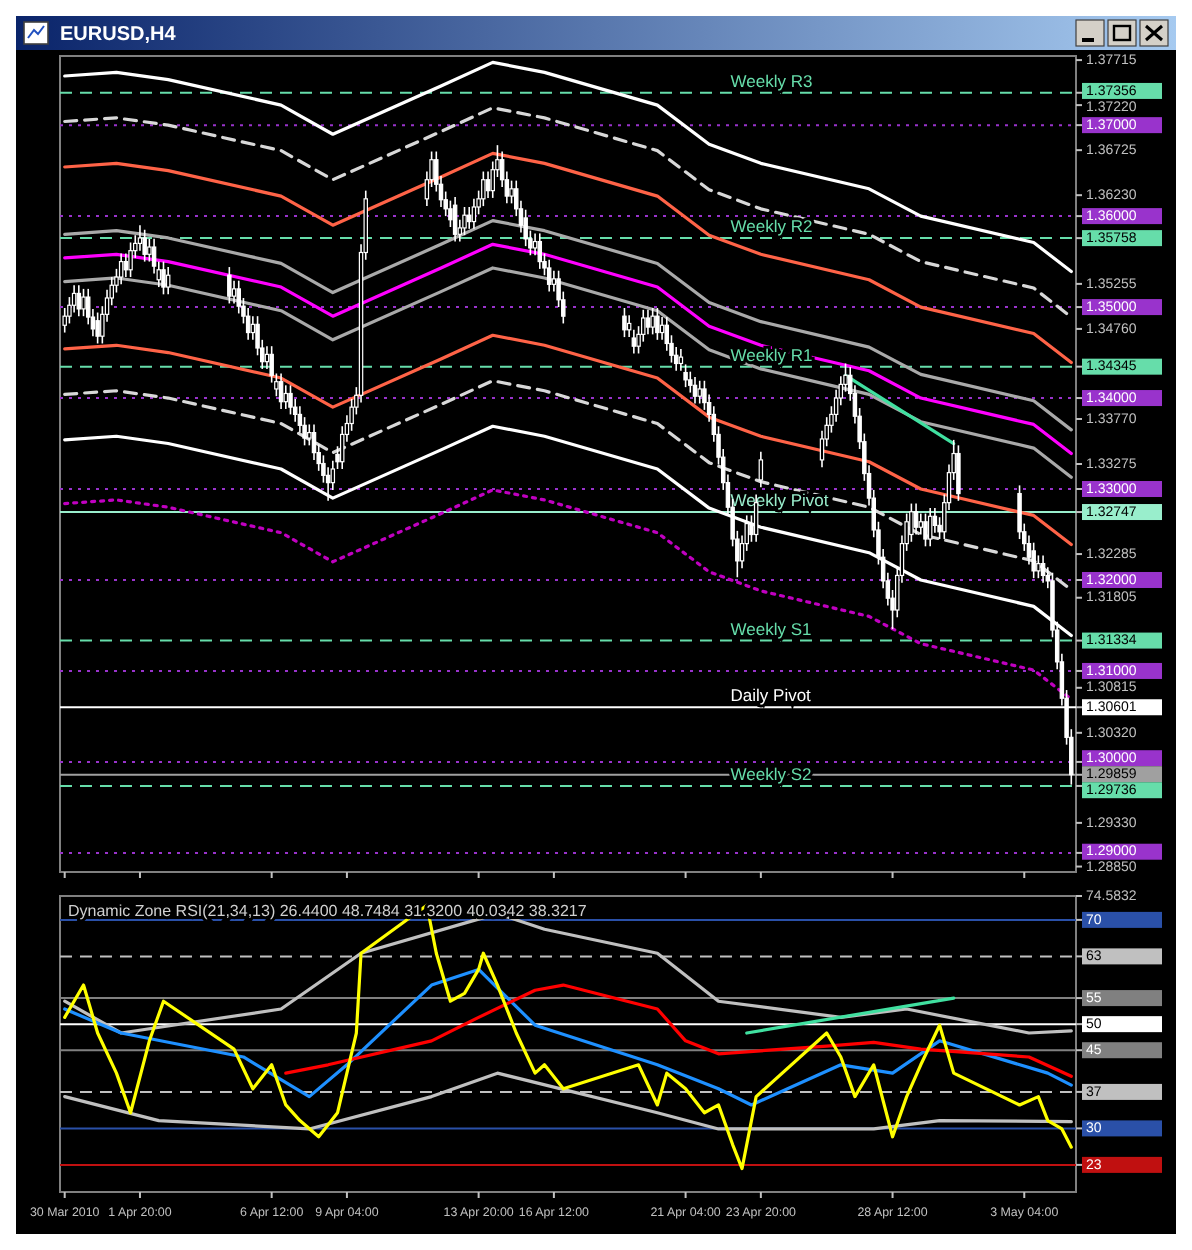 This screenshot has width=1192, height=1250. What do you see at coordinates (771, 226) in the screenshot?
I see `ref-line-label: Weekly R2` at bounding box center [771, 226].